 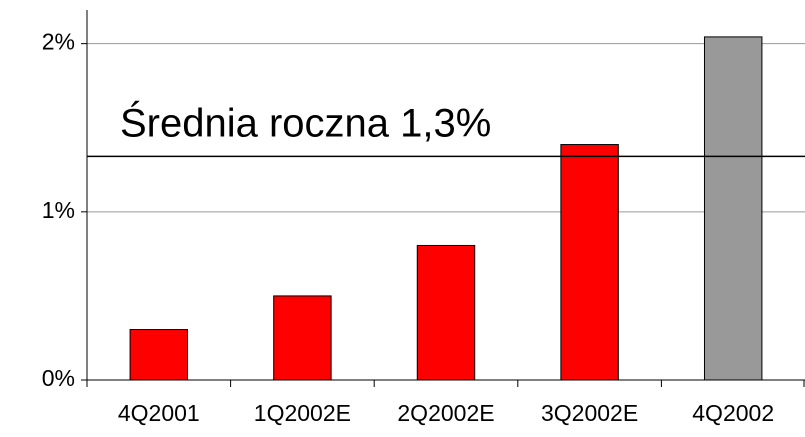 I want to click on y-tick-label: 0%, so click(x=58, y=378).